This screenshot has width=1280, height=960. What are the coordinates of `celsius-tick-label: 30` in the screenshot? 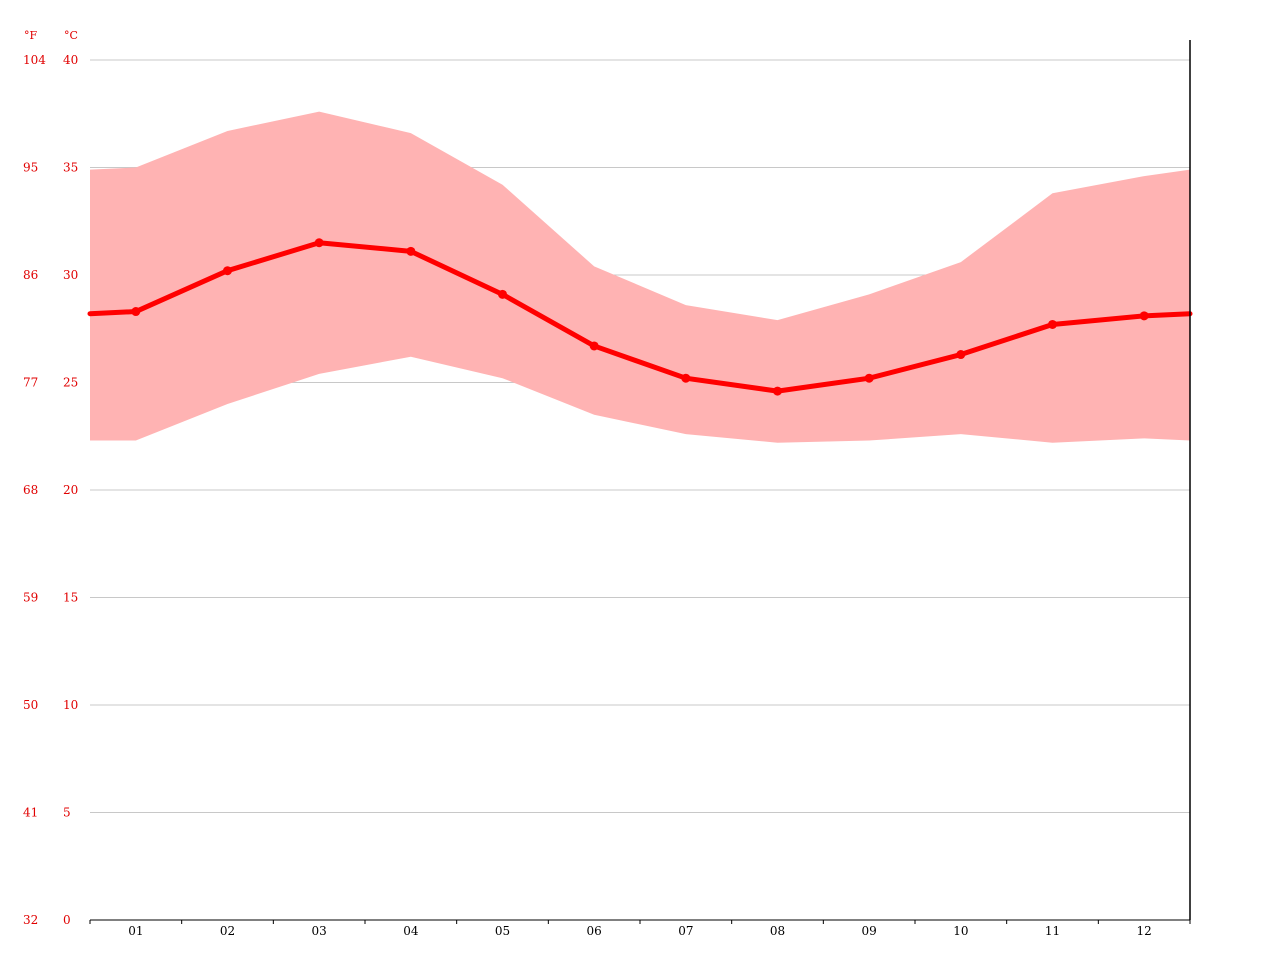 It's located at (70, 275).